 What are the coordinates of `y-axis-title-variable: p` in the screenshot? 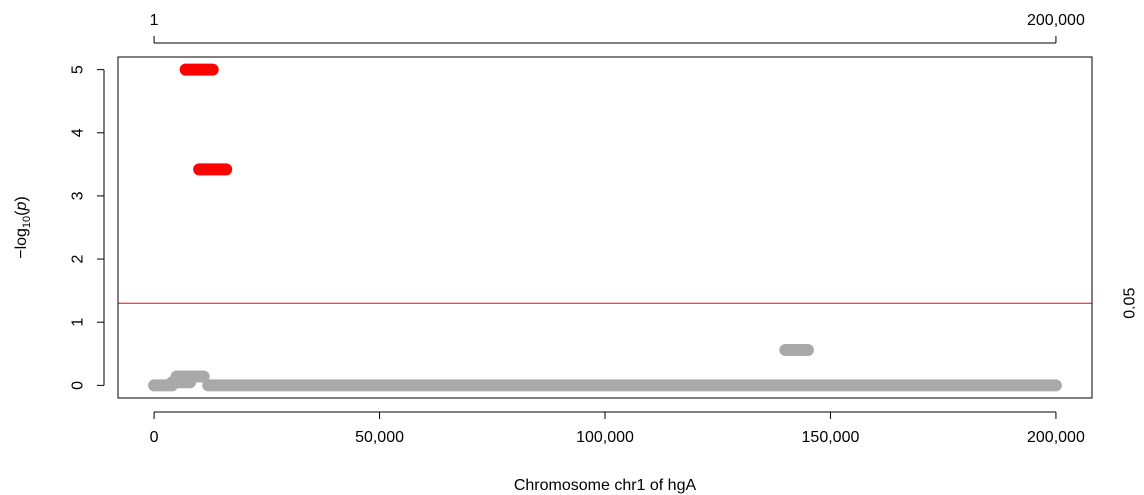 It's located at (21, 206).